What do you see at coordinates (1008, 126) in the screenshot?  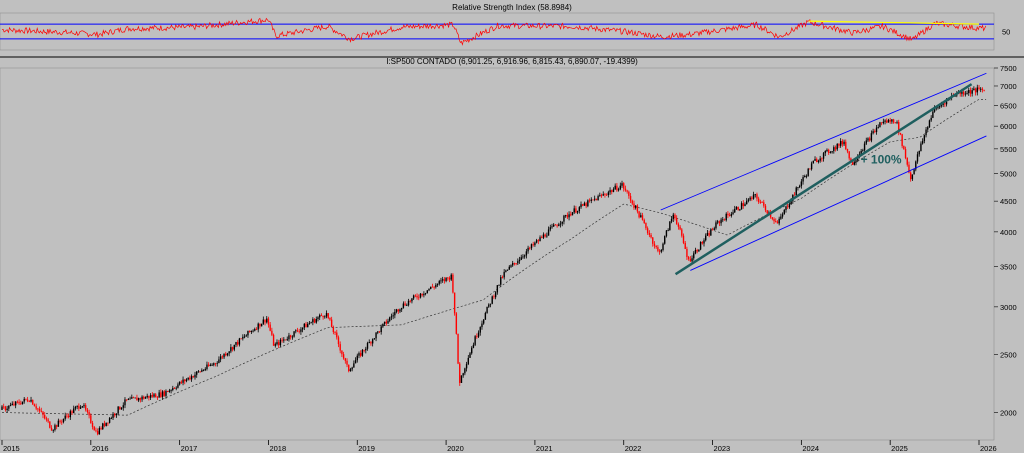 I see `price-tick-label: 6000` at bounding box center [1008, 126].